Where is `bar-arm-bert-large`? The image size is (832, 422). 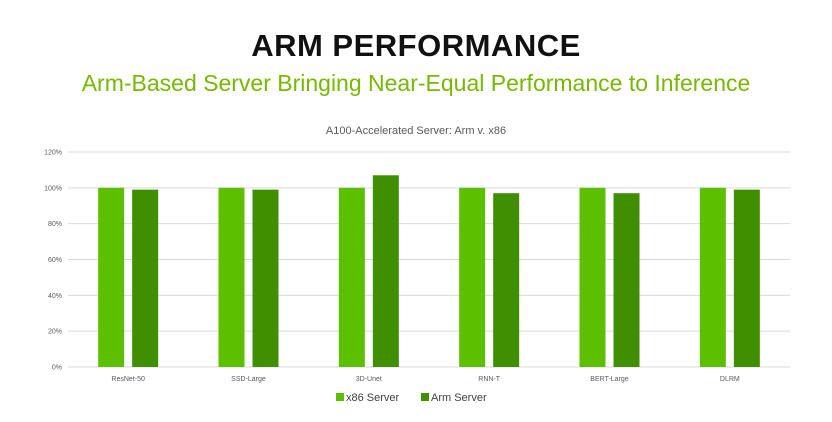 bar-arm-bert-large is located at coordinates (626, 280).